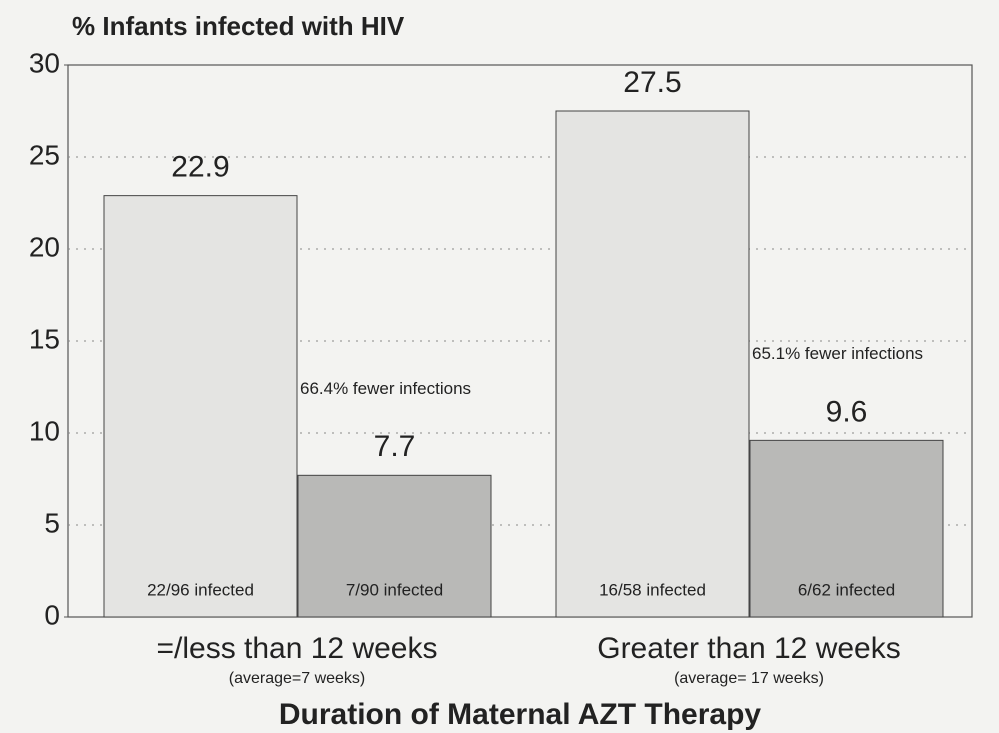 The height and width of the screenshot is (733, 999). I want to click on value-label: 7.7, so click(395, 446).